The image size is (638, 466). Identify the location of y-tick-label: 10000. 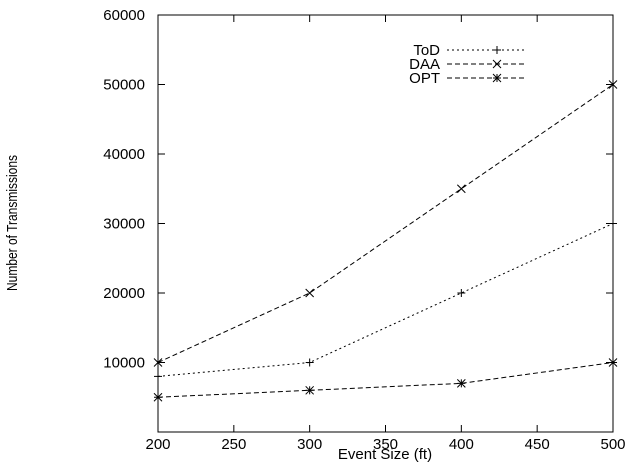
(124, 363).